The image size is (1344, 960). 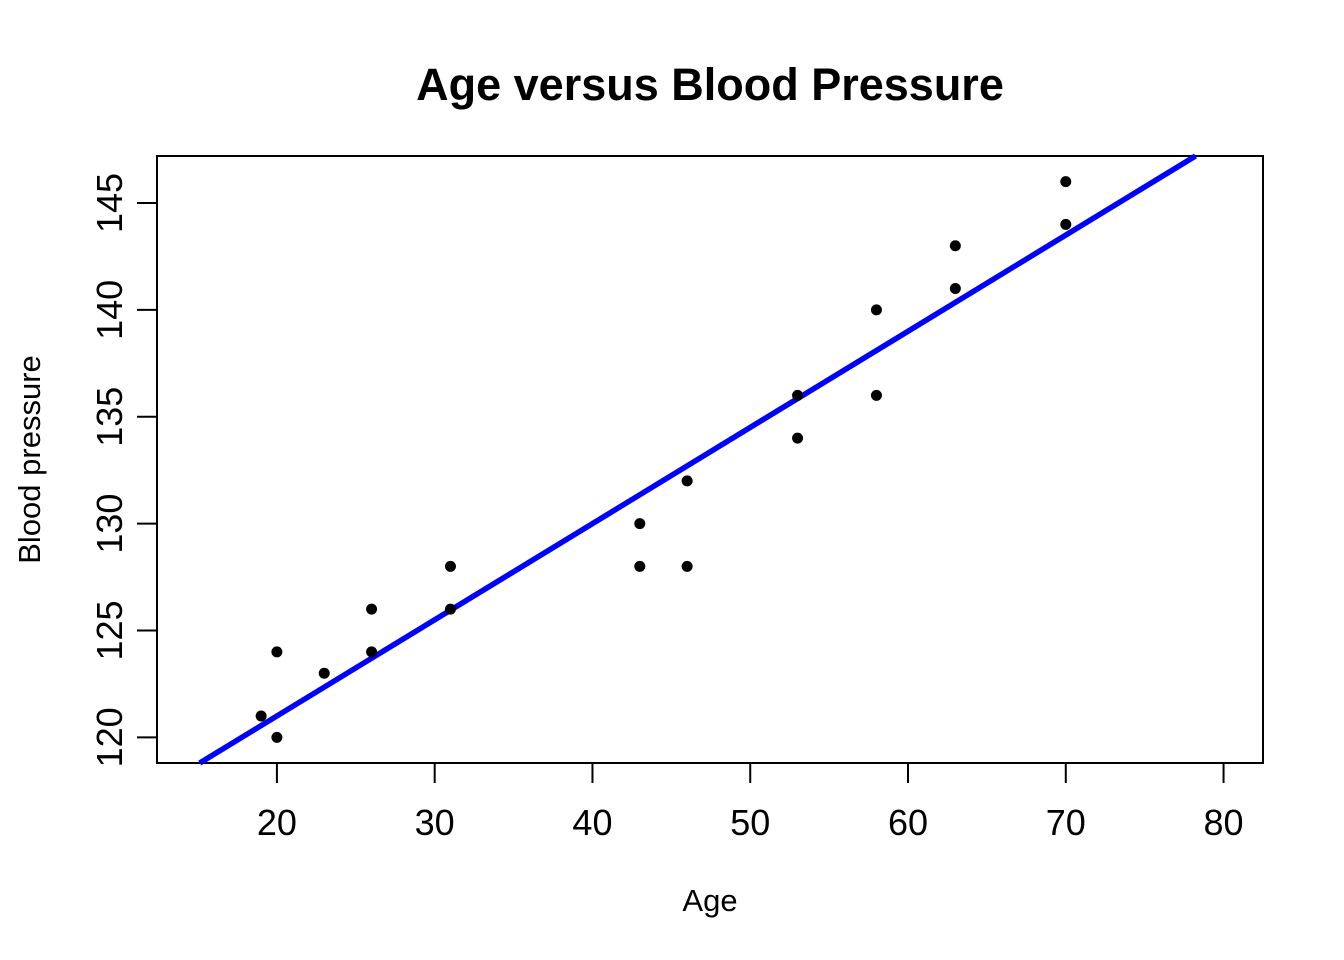 I want to click on x-tick-label: 40, so click(x=592, y=822).